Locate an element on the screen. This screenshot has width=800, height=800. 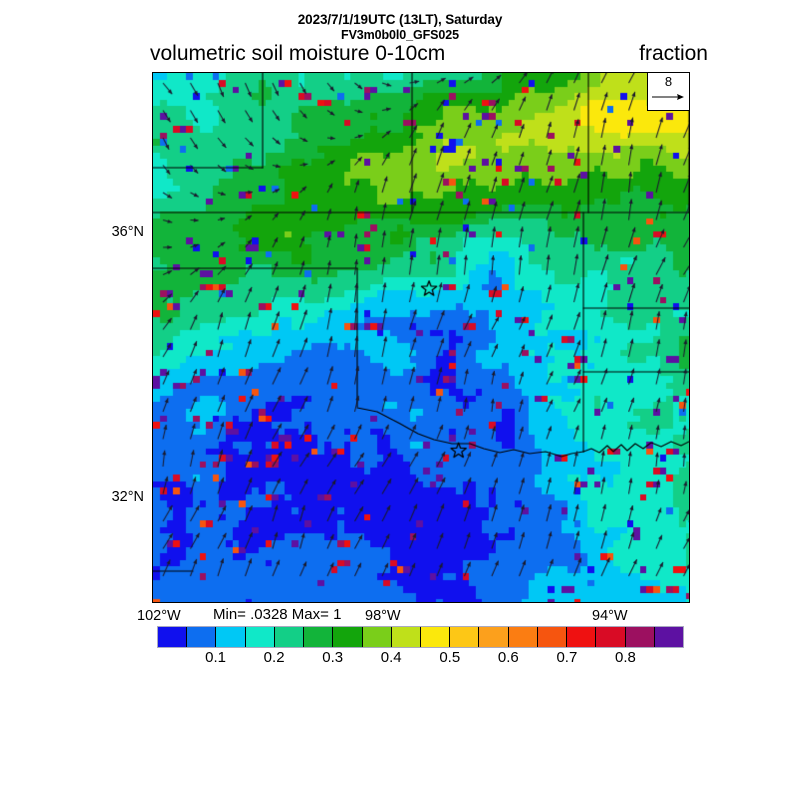
longitude-tick-94w: 94°W is located at coordinates (610, 616).